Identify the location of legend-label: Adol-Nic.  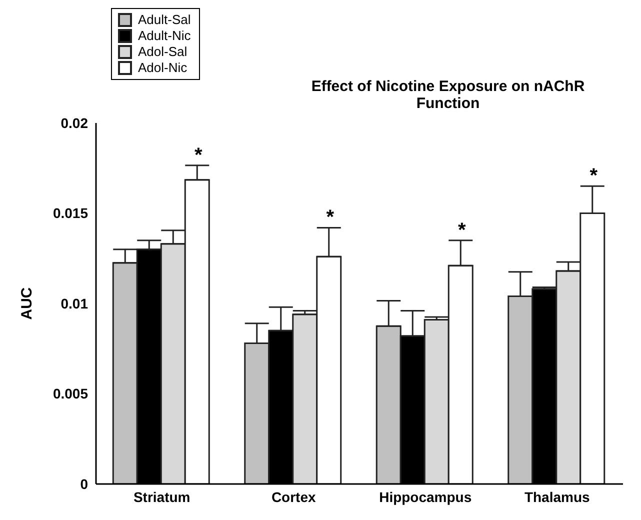
(163, 68).